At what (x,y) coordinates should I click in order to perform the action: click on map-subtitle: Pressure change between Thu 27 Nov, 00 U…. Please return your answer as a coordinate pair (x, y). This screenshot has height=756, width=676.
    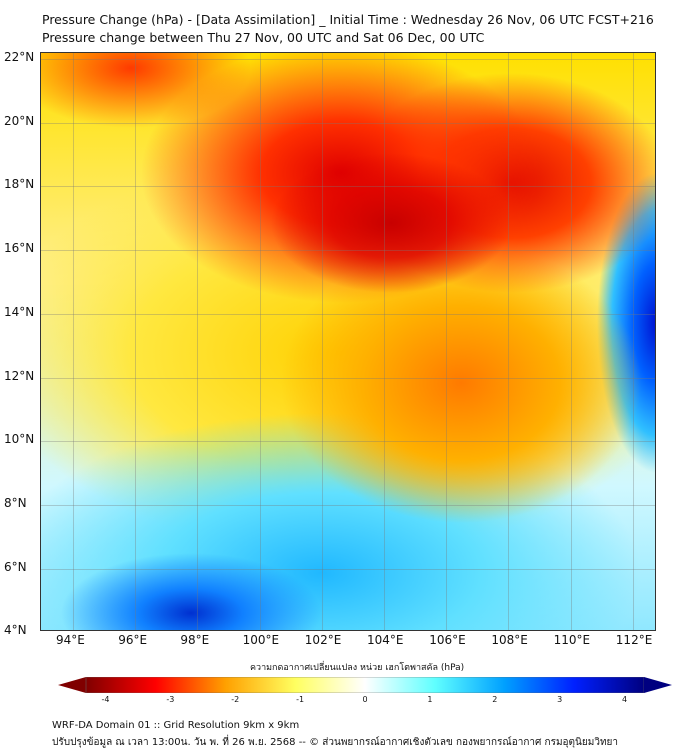
    Looking at the image, I should click on (263, 37).